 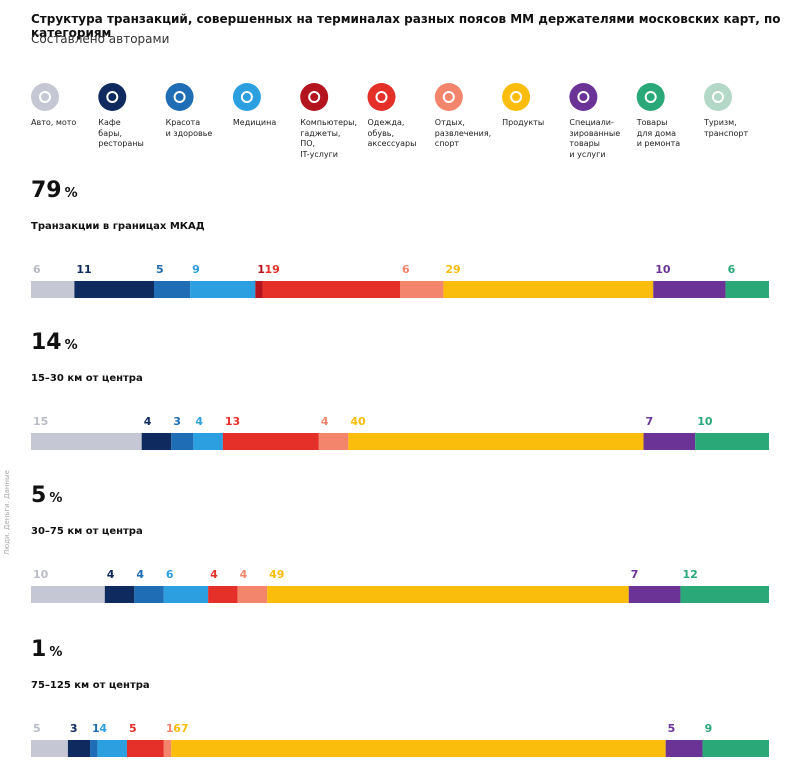 I want to click on segment-label: 49, so click(x=276, y=574).